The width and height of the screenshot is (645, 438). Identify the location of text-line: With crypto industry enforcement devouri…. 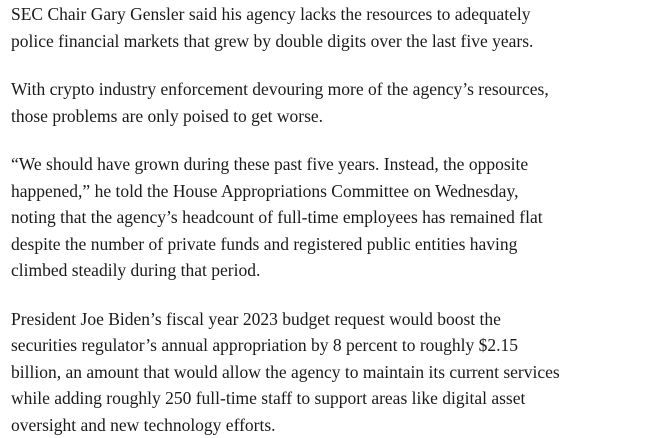
(328, 89).